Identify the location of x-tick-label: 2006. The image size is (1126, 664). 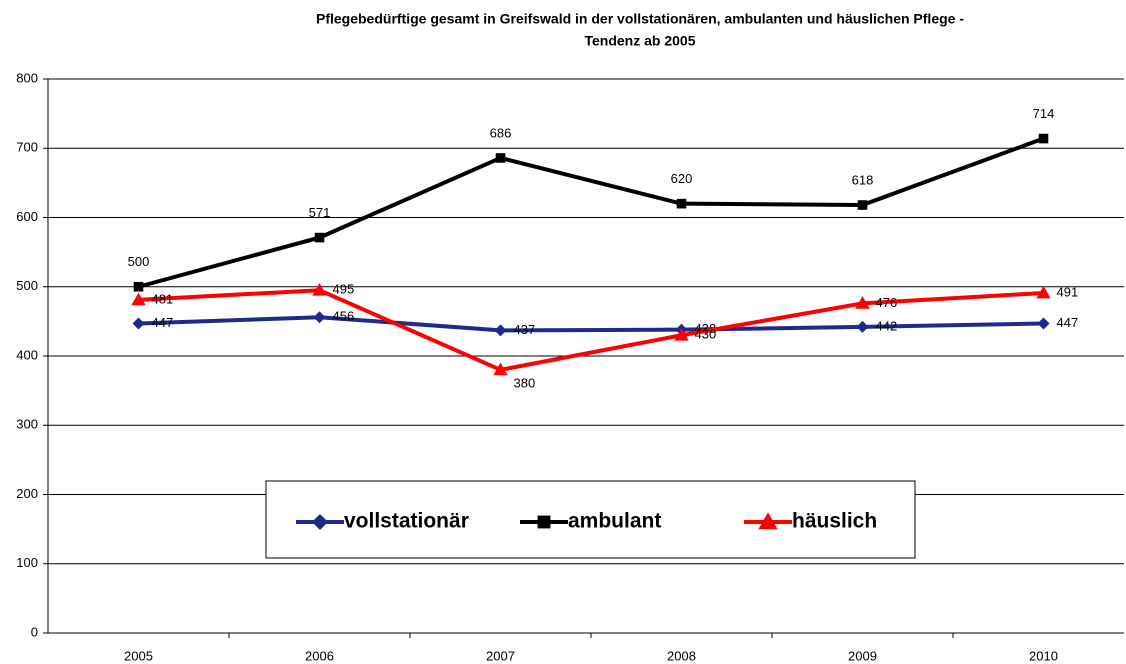
(319, 655).